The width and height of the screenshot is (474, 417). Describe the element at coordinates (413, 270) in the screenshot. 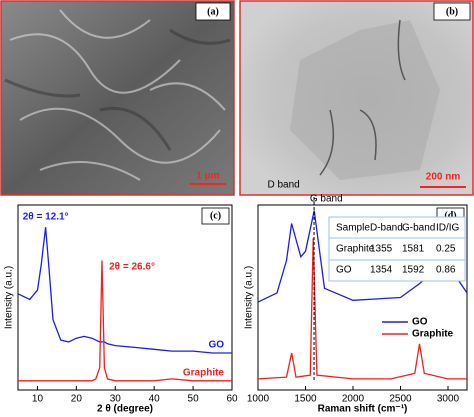

I see `table-cell: 1592` at that location.